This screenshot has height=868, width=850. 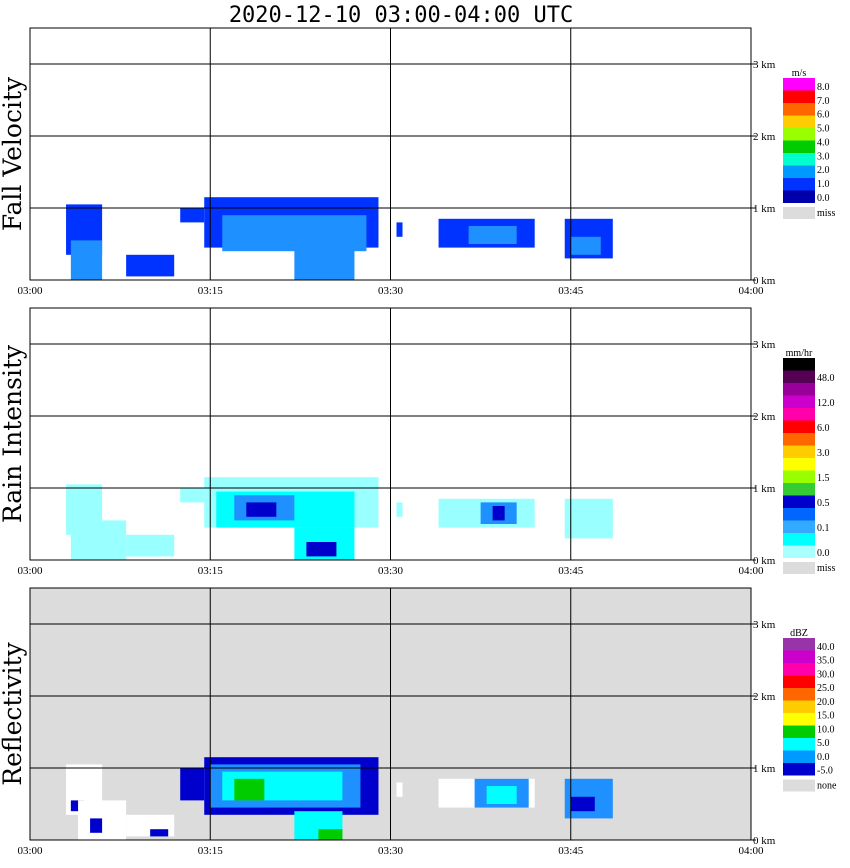 I want to click on colorbar-missing-swatch, so click(x=799, y=785).